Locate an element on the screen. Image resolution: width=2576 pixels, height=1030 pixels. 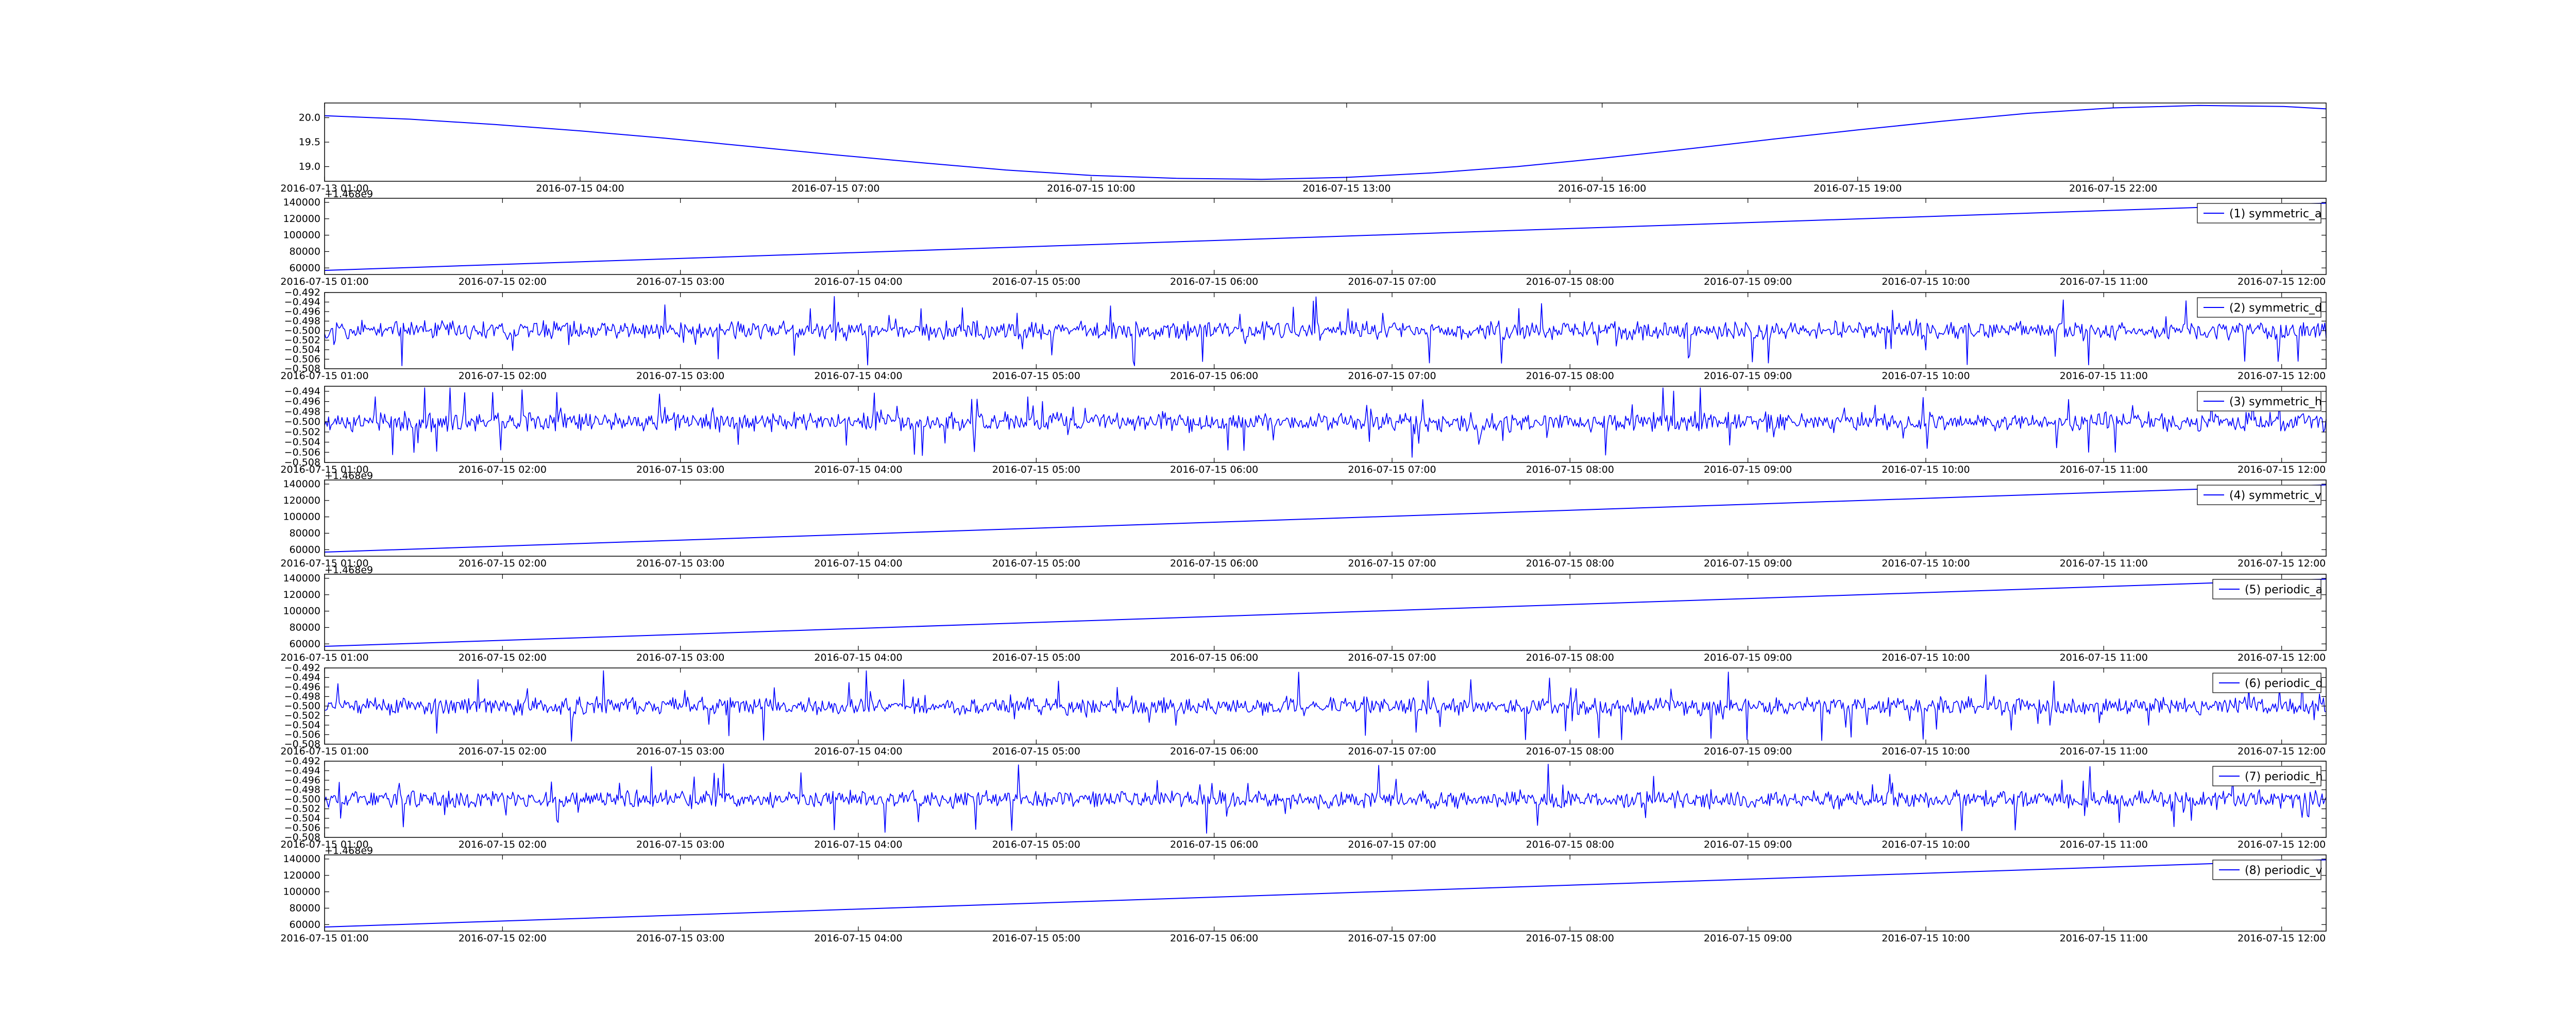
y-tick-label: 19.0 is located at coordinates (309, 167).